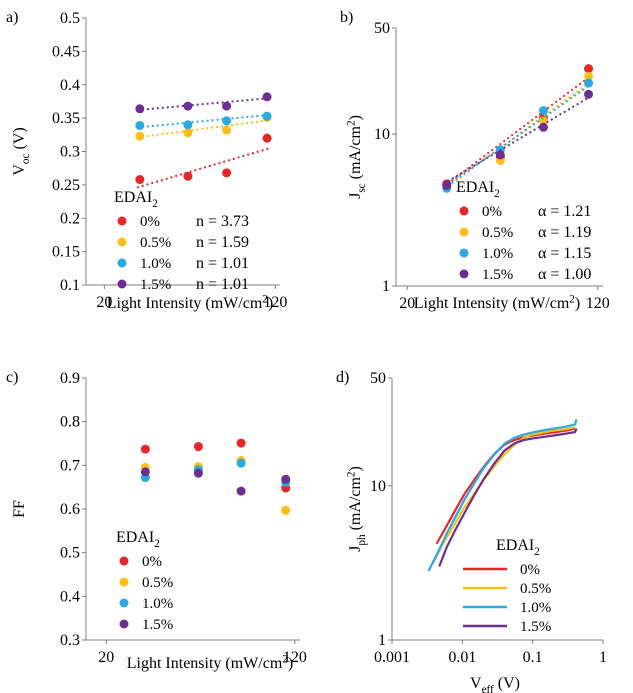 The height and width of the screenshot is (693, 633). What do you see at coordinates (70, 422) in the screenshot?
I see `y-tick-label: 0.8` at bounding box center [70, 422].